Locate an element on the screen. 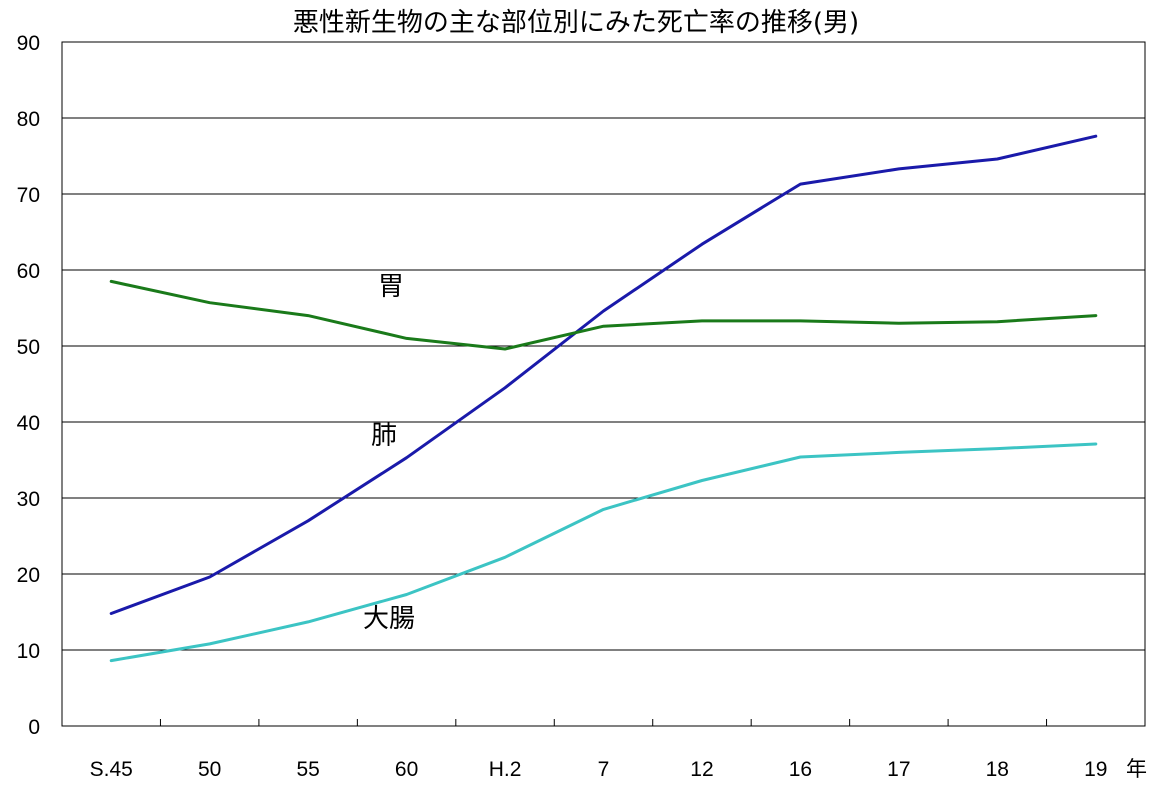  chart-title: 悪性新生物の主な部位別にみた死亡率の推移(男) is located at coordinates (576, 23).